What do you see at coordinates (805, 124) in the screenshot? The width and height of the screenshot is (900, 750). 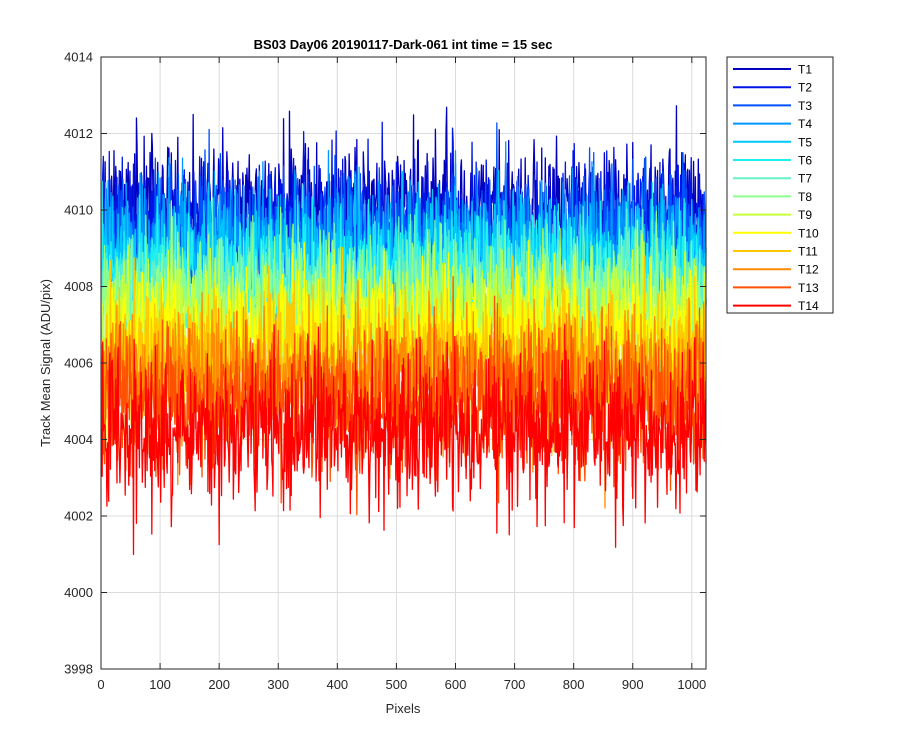 I see `legend-label-t4: T4` at bounding box center [805, 124].